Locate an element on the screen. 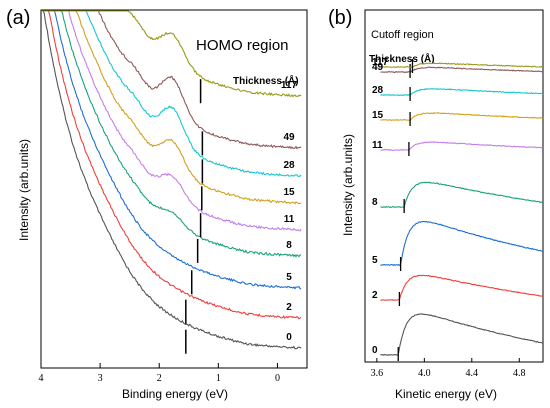 The image size is (550, 408). panel-a-ylabel: Intensity (arb.units) is located at coordinates (24, 190).